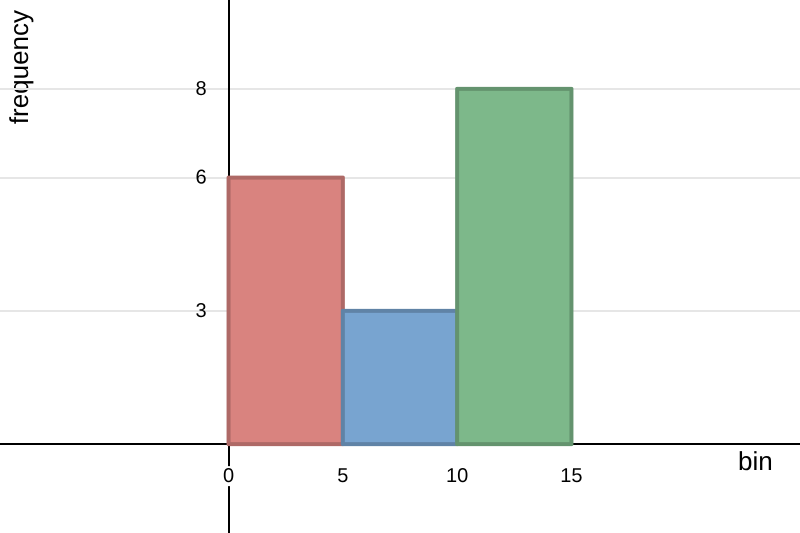 The height and width of the screenshot is (533, 800). Describe the element at coordinates (228, 476) in the screenshot. I see `x-tick-label: 0` at that location.